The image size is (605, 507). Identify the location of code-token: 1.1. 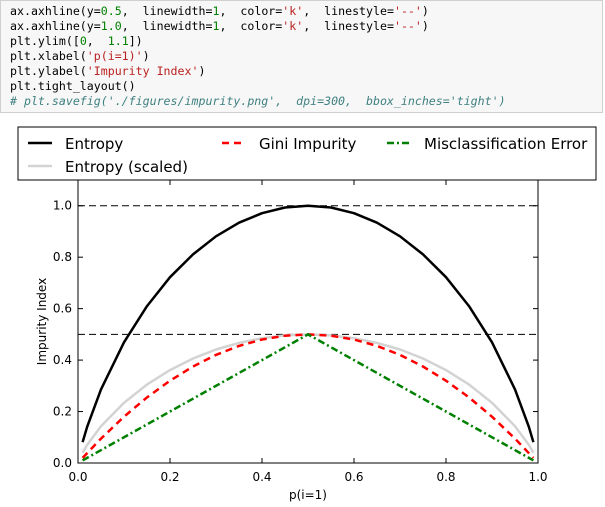
(118, 41).